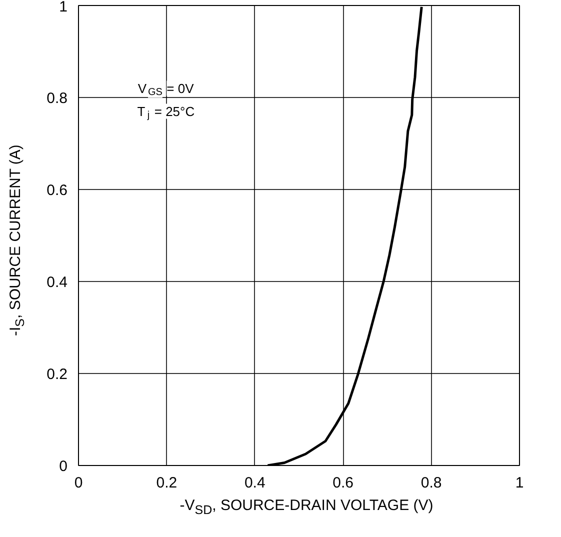 This screenshot has height=537, width=561. What do you see at coordinates (431, 483) in the screenshot?
I see `x-tick-label: 0.8` at bounding box center [431, 483].